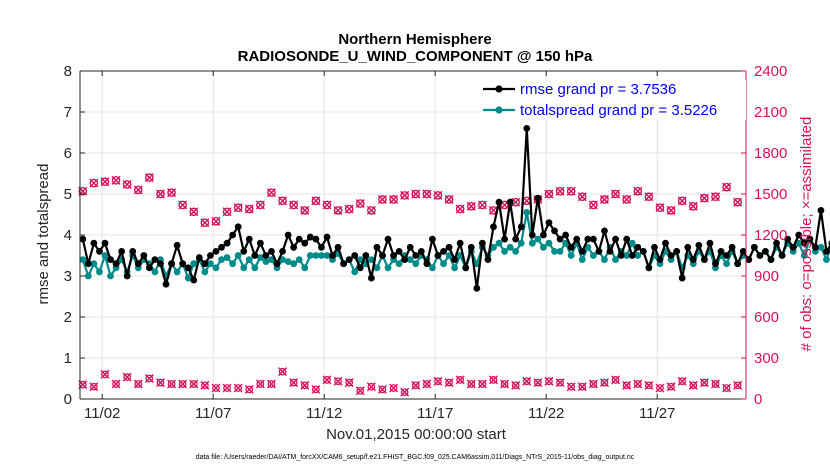  I want to click on x-tick-label: 11/07, so click(213, 413).